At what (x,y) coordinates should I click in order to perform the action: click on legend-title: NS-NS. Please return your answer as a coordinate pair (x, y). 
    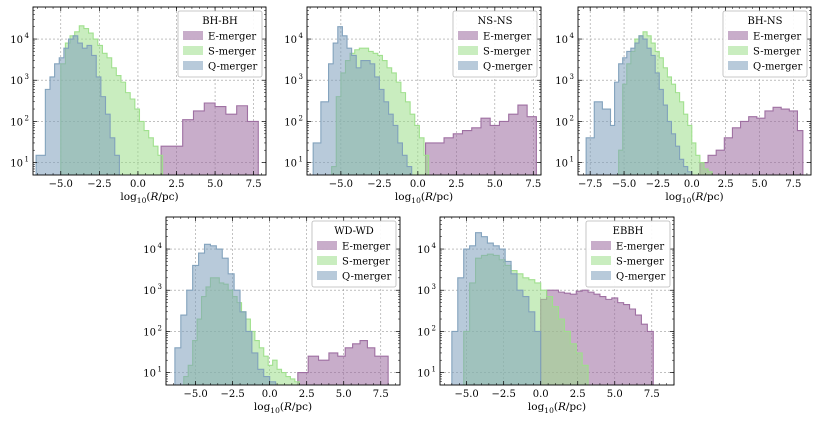
    Looking at the image, I should click on (495, 21).